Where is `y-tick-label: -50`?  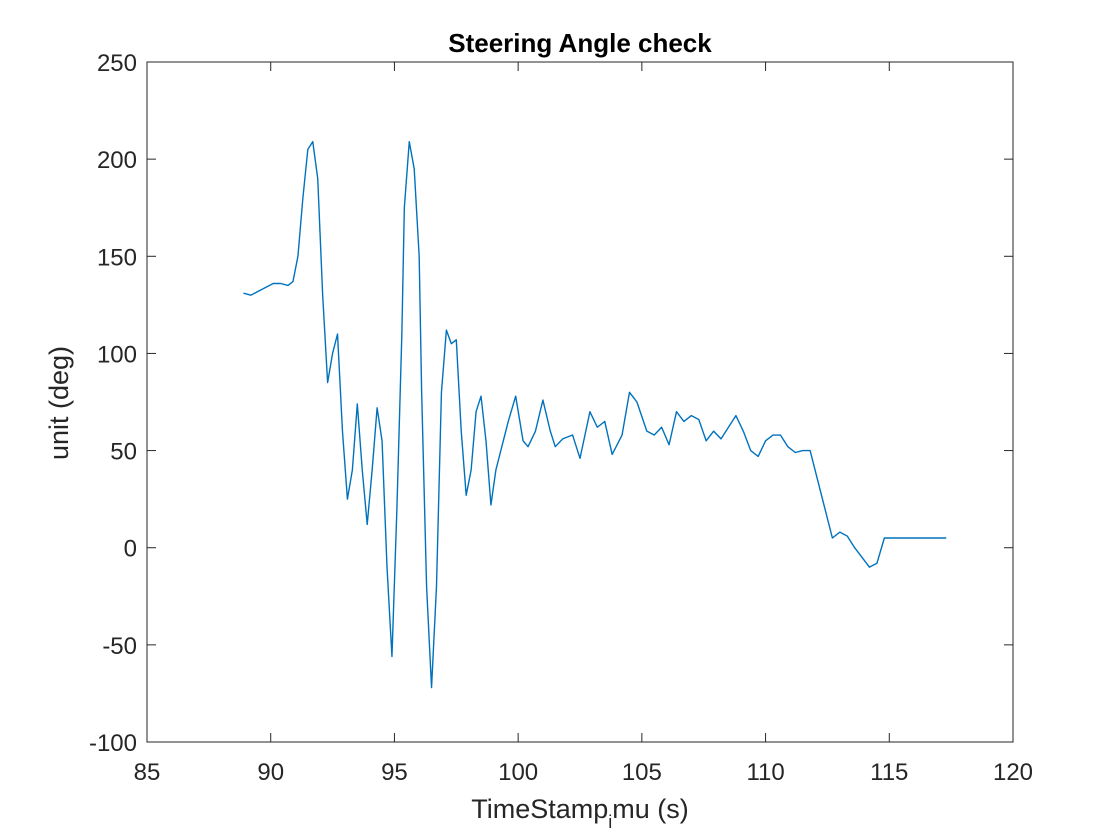 y-tick-label: -50 is located at coordinates (119, 646).